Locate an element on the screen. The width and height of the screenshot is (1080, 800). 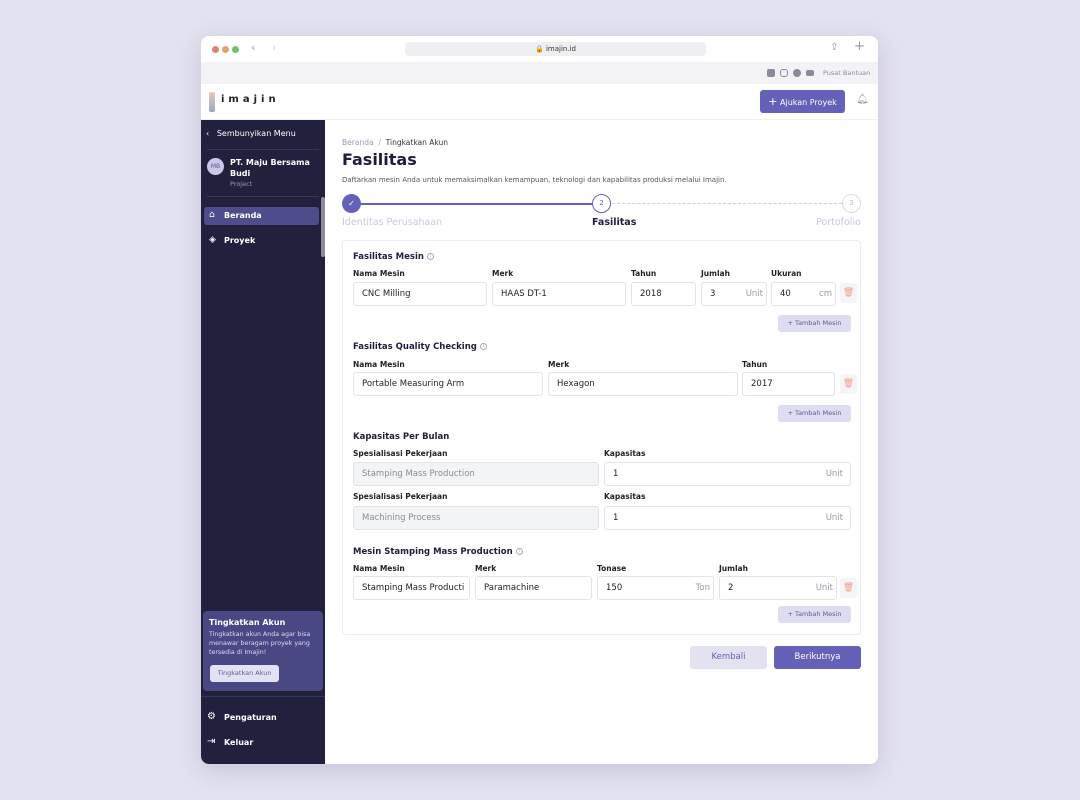
logo-text: imajin is located at coordinates (250, 99).